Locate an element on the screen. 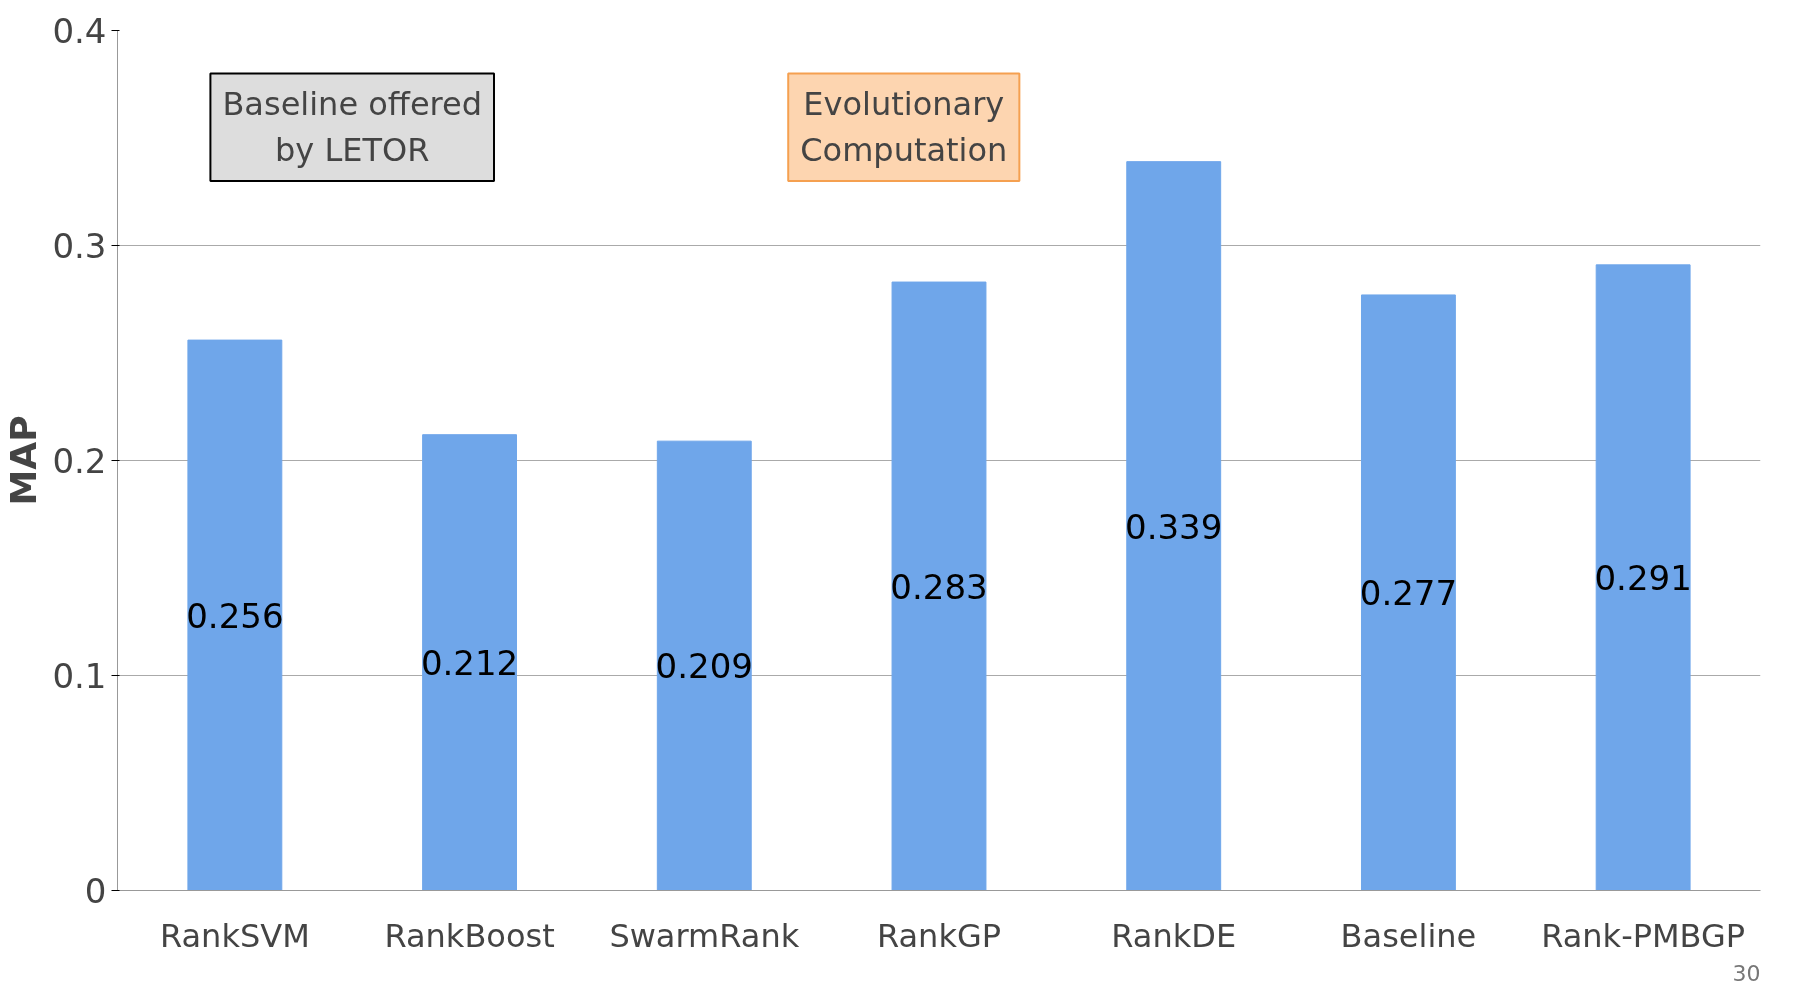  data-label: 0.339 is located at coordinates (1174, 526).